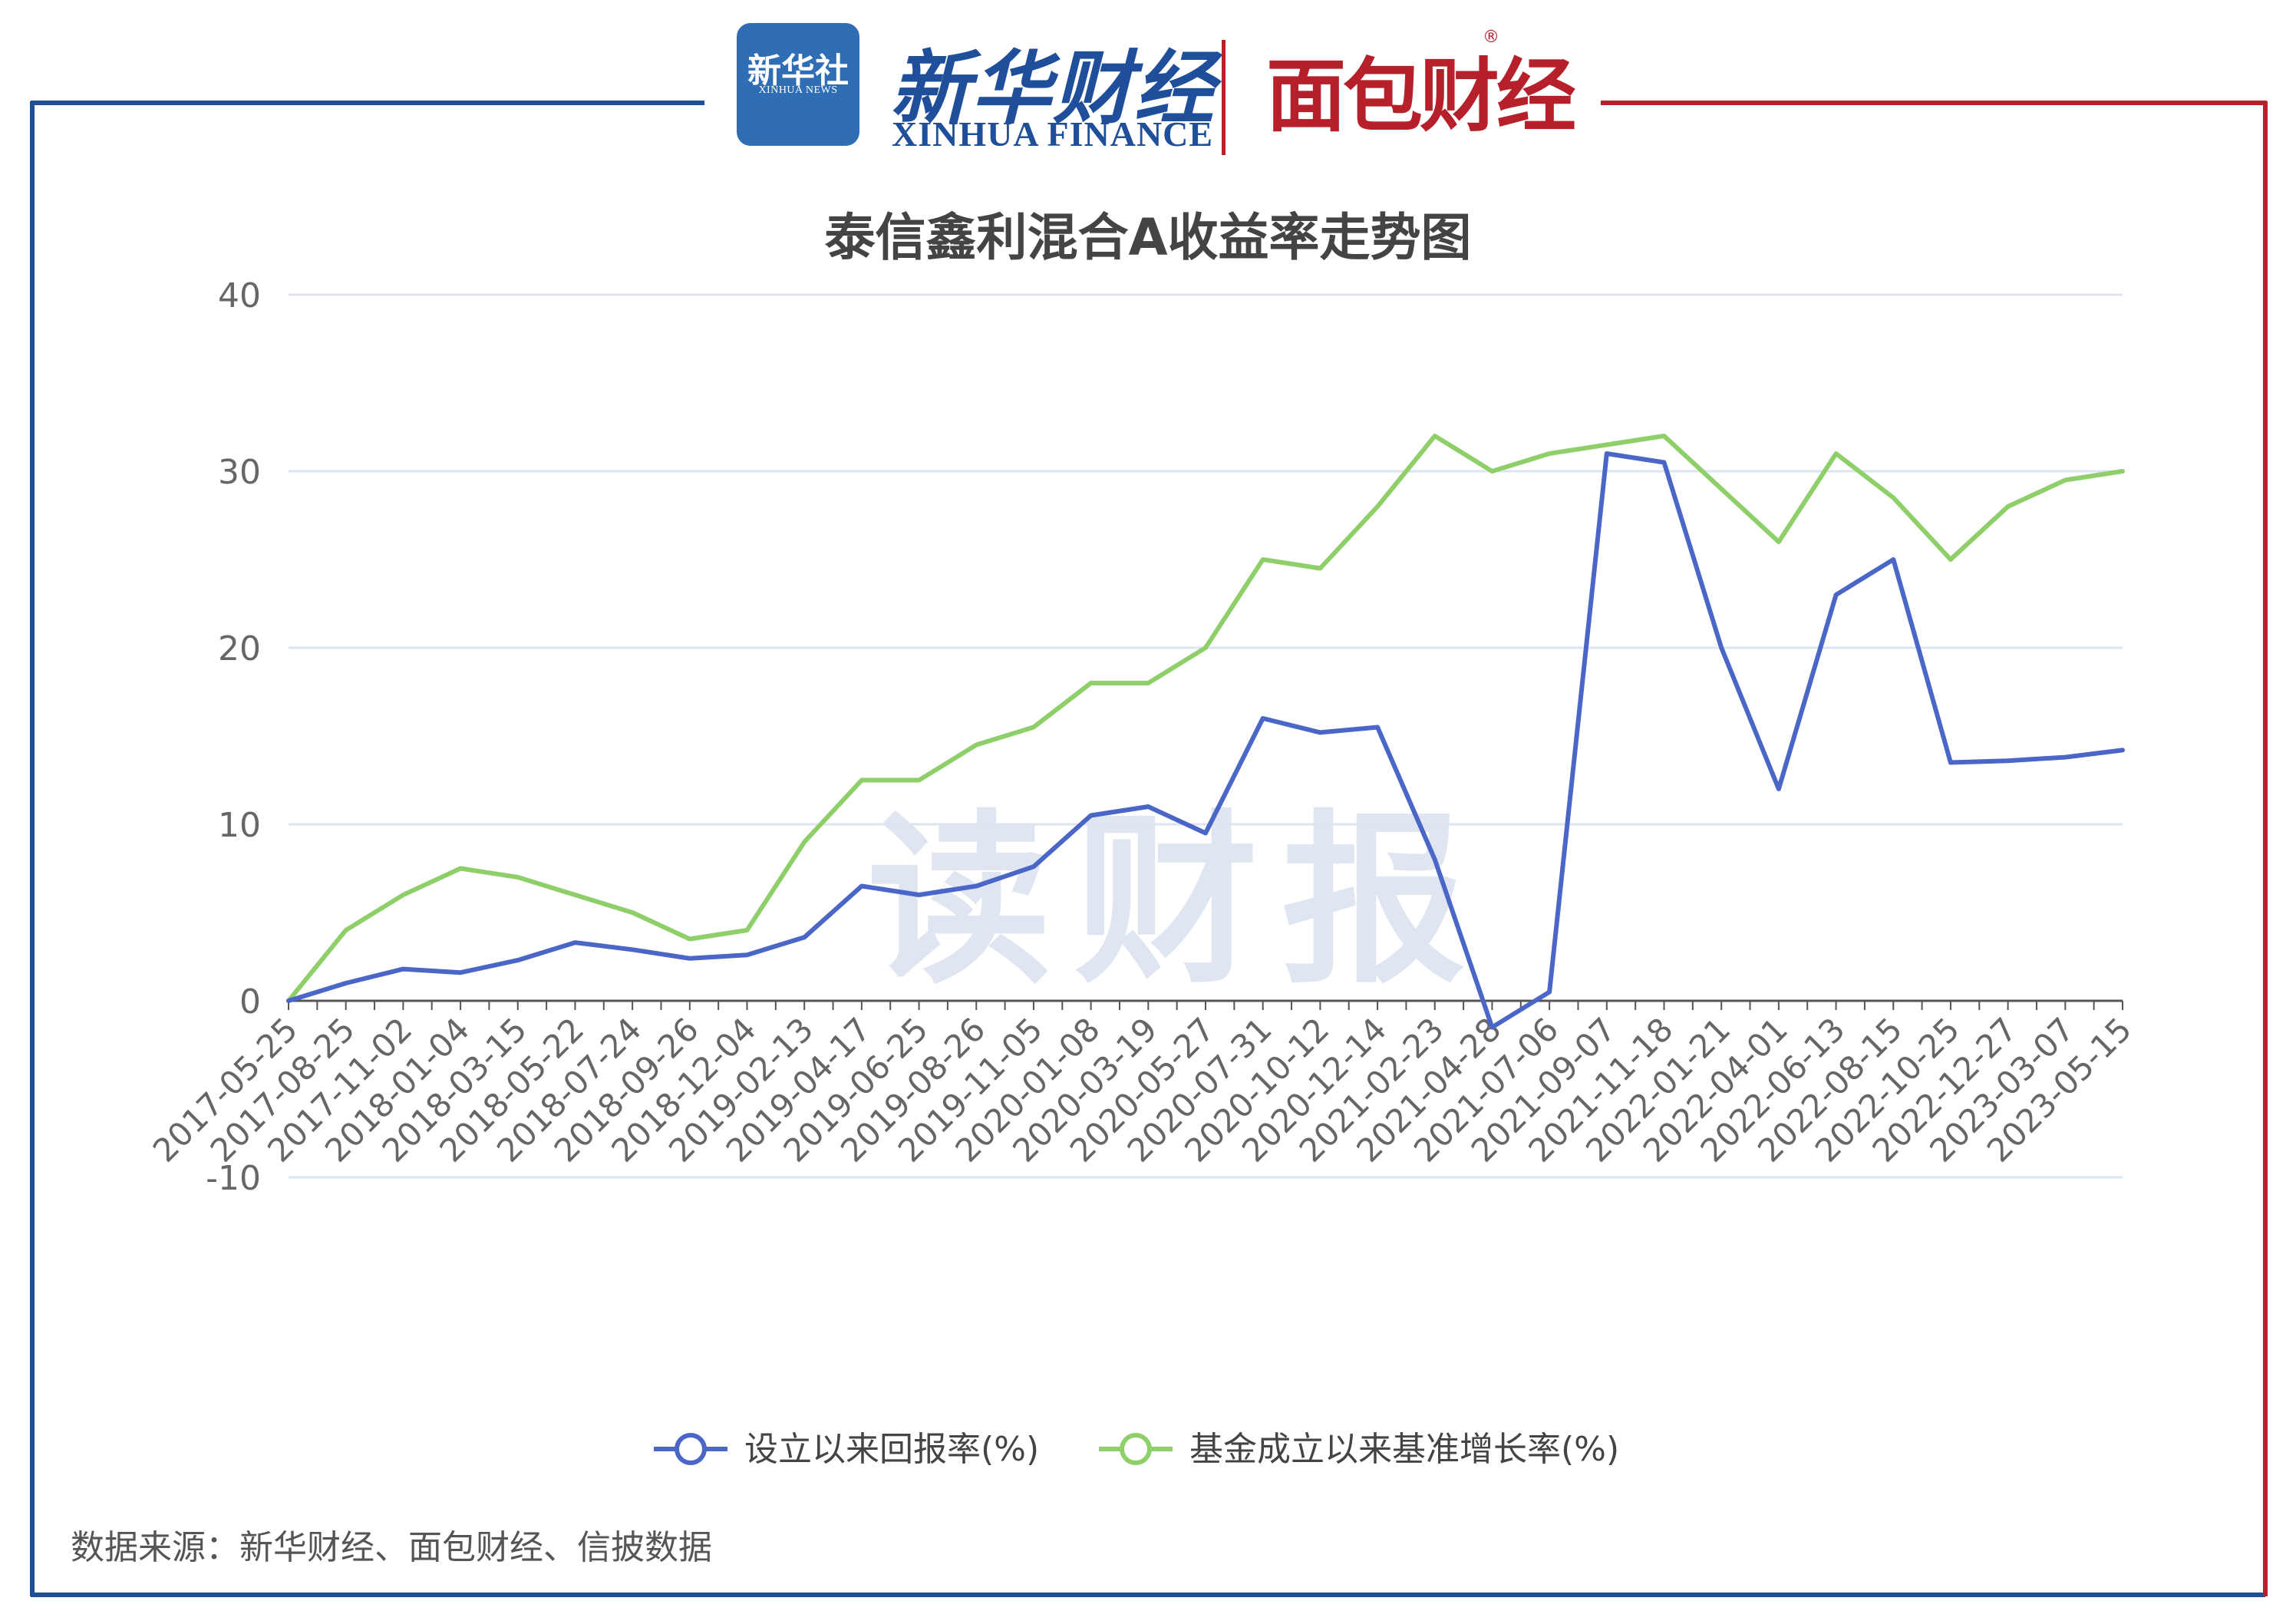 The height and width of the screenshot is (1624, 2296). Describe the element at coordinates (798, 71) in the screenshot. I see `xinhua-logo-cn: 新华社` at that location.